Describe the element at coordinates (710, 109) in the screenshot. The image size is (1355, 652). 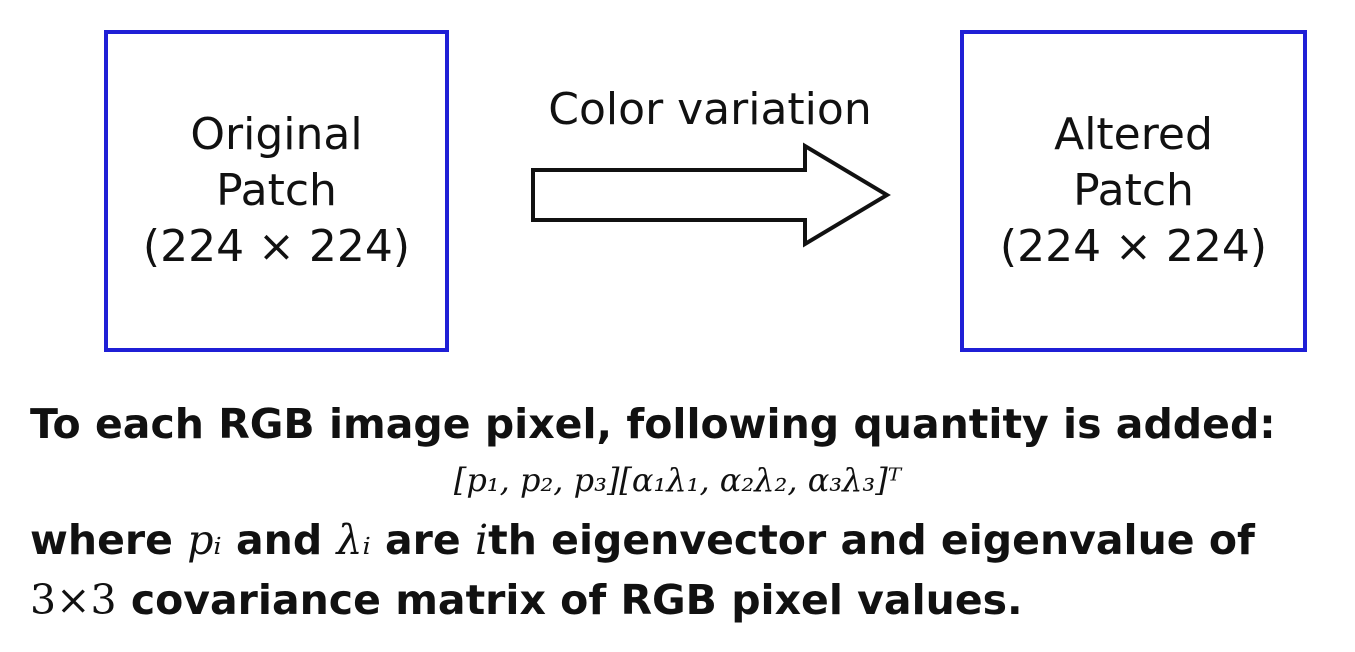
I see `arrow-label: Color variation` at that location.